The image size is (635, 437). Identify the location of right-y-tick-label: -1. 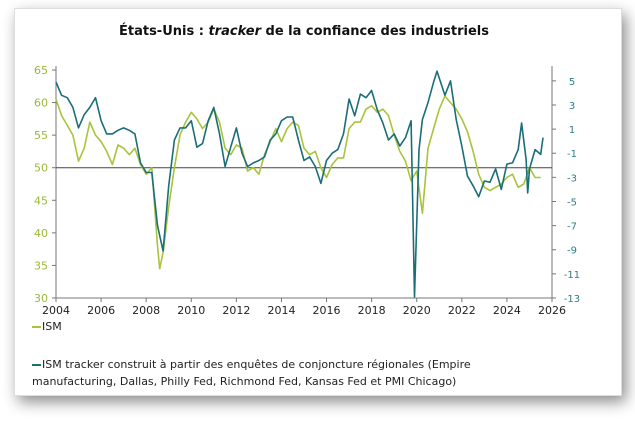
(572, 154).